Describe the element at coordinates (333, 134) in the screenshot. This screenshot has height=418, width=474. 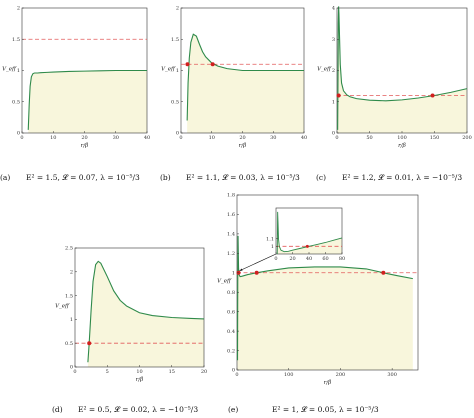
I see `panel-c-ytick-label-0: 0` at that location.